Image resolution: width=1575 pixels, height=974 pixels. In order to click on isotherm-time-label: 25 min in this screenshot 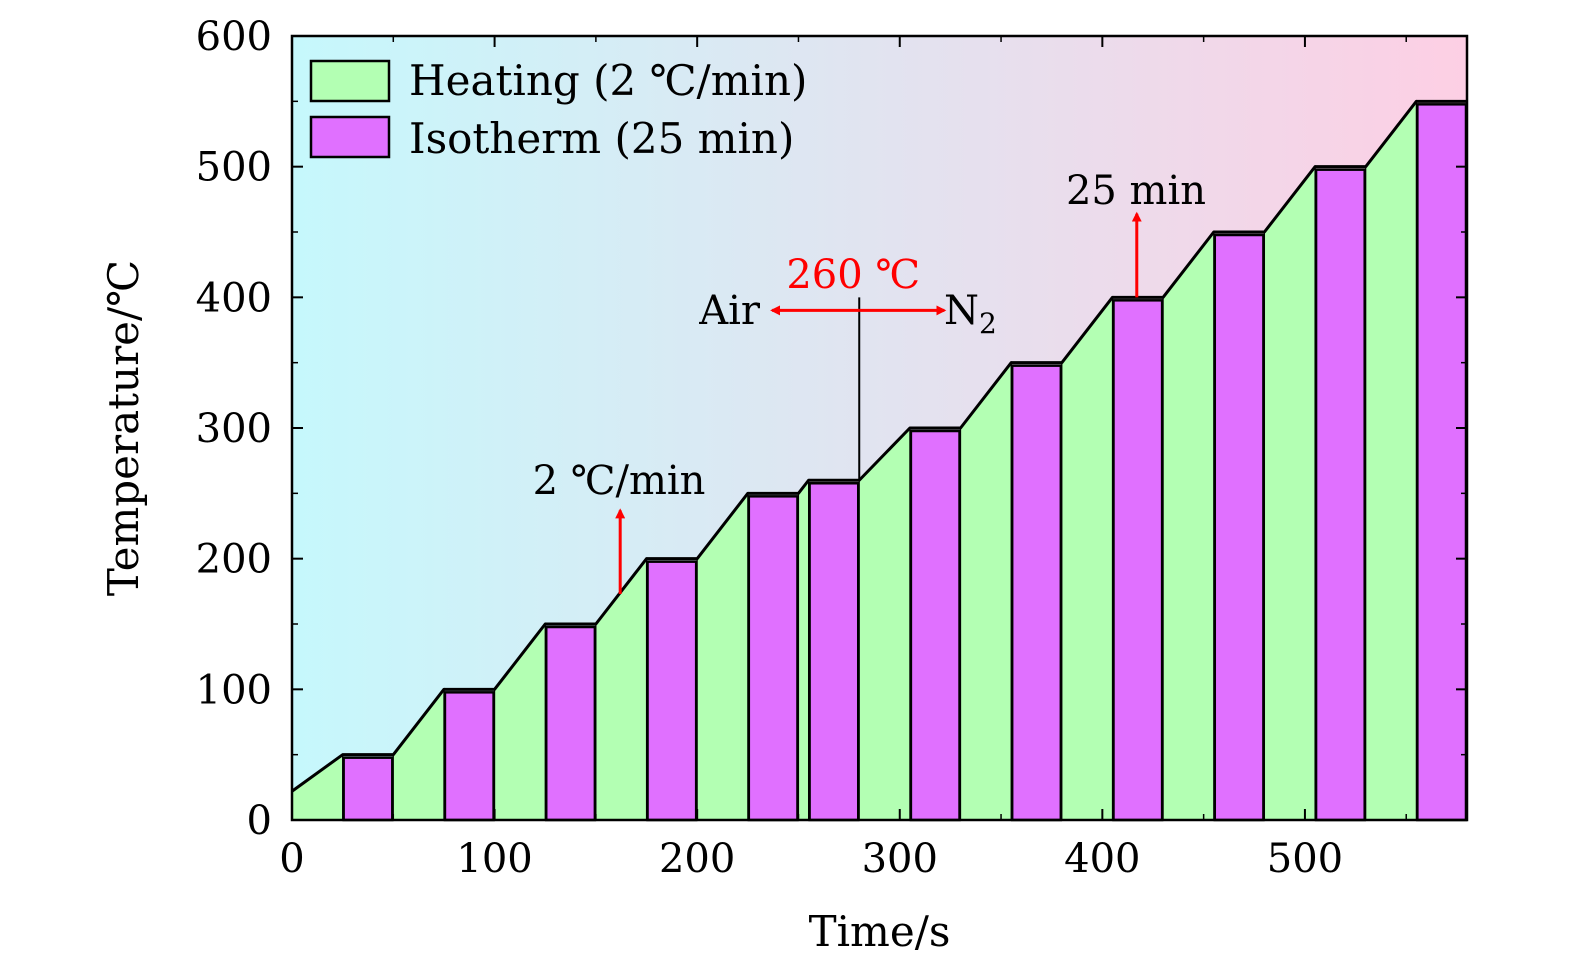, I will do `click(1136, 191)`.